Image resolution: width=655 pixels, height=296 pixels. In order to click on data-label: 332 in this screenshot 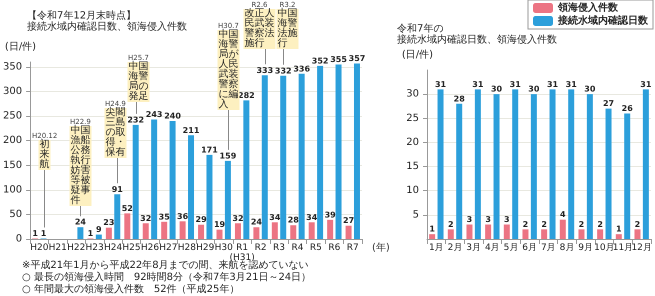, I will do `click(283, 71)`.